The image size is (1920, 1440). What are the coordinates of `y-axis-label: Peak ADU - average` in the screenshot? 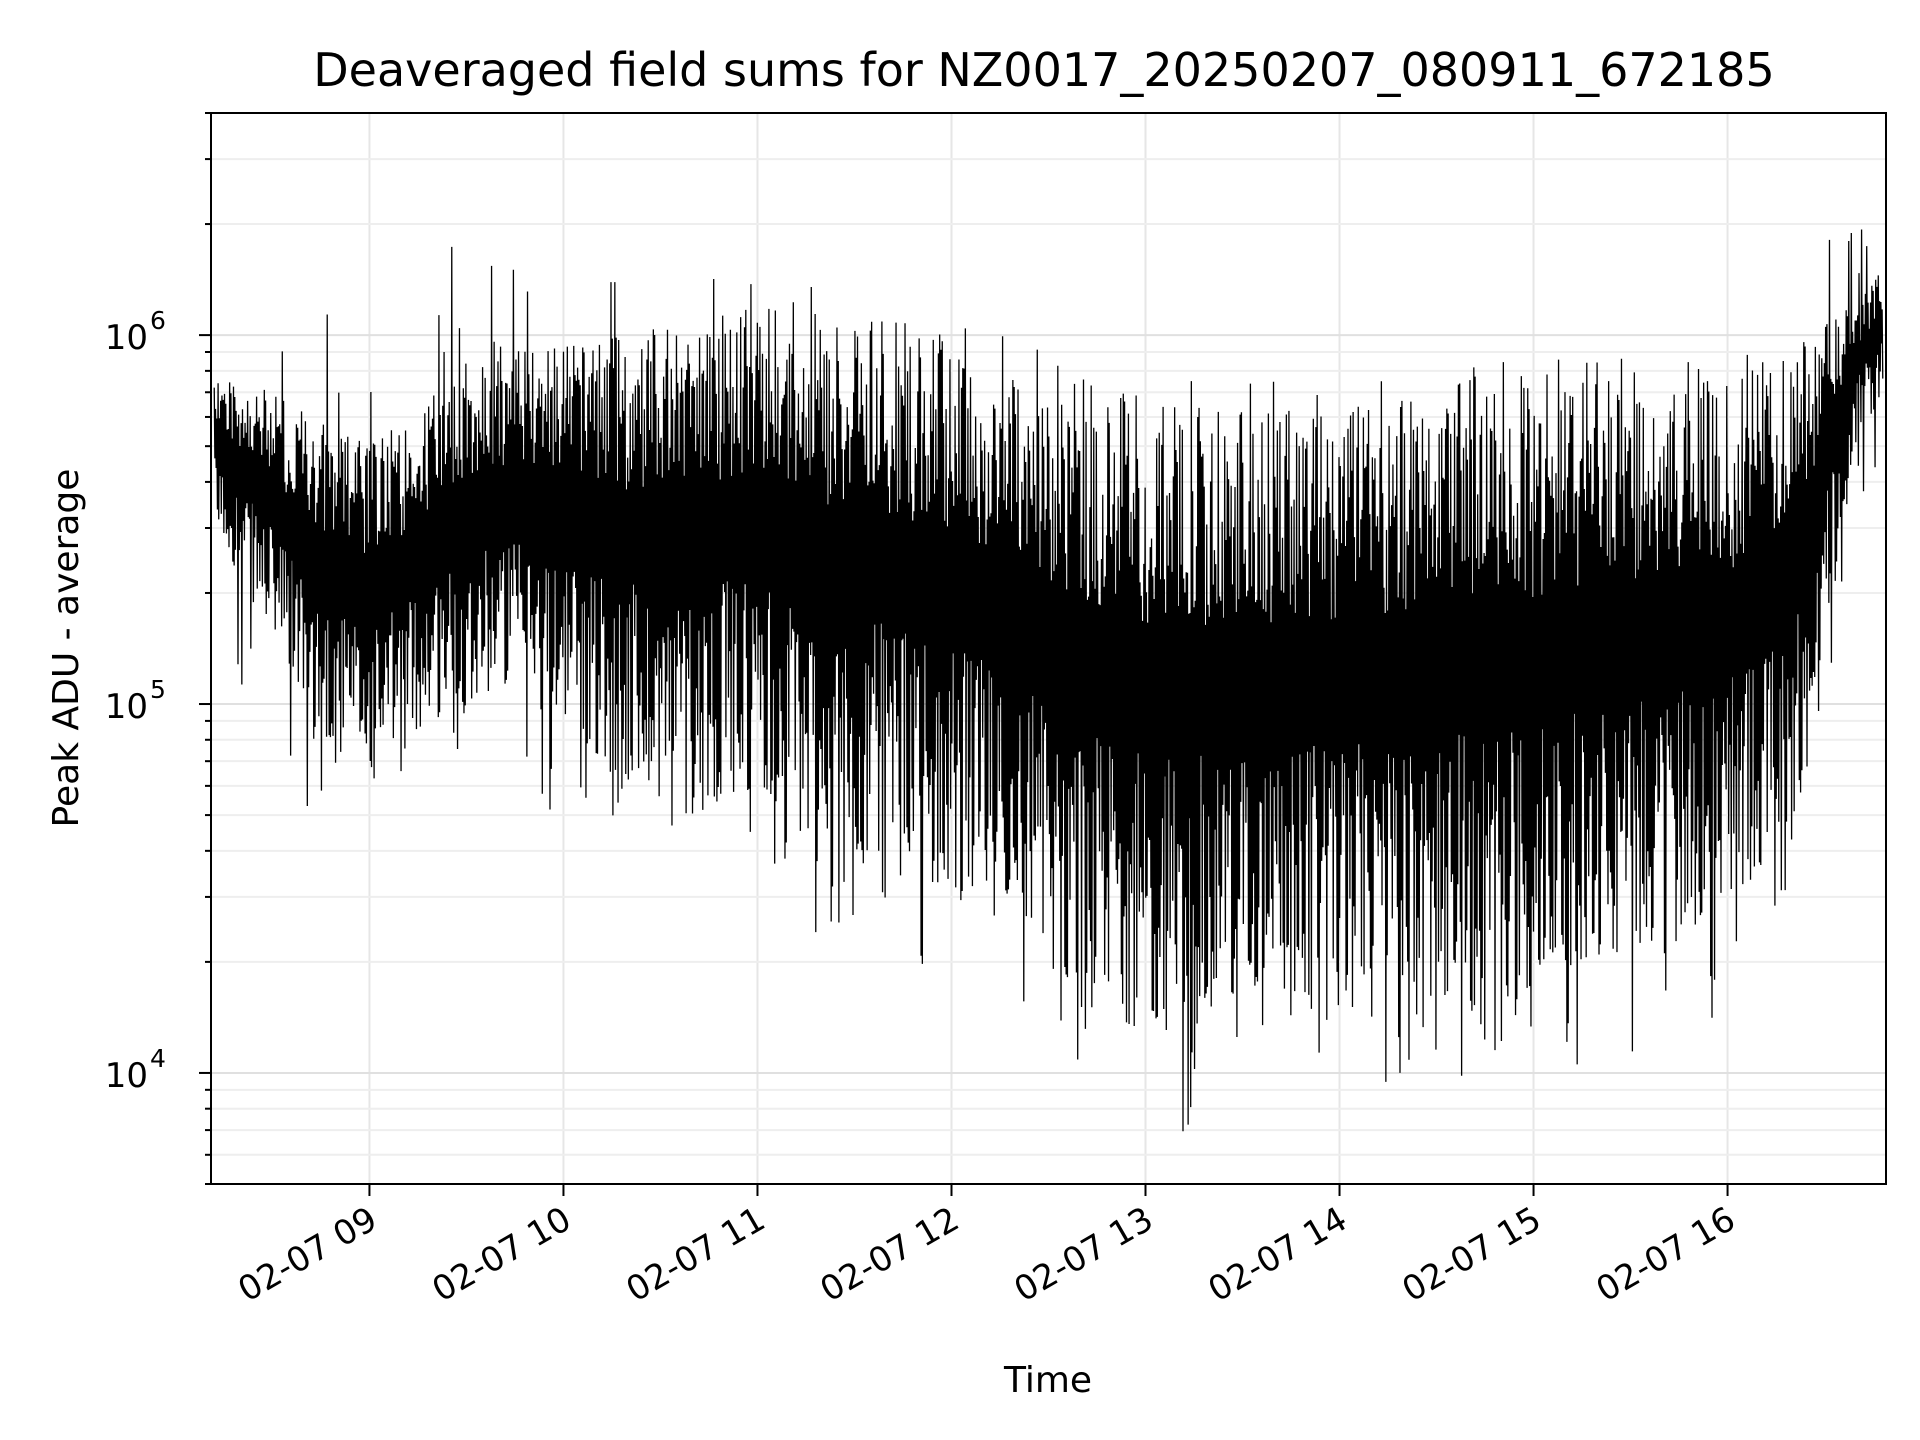 It's located at (66, 648).